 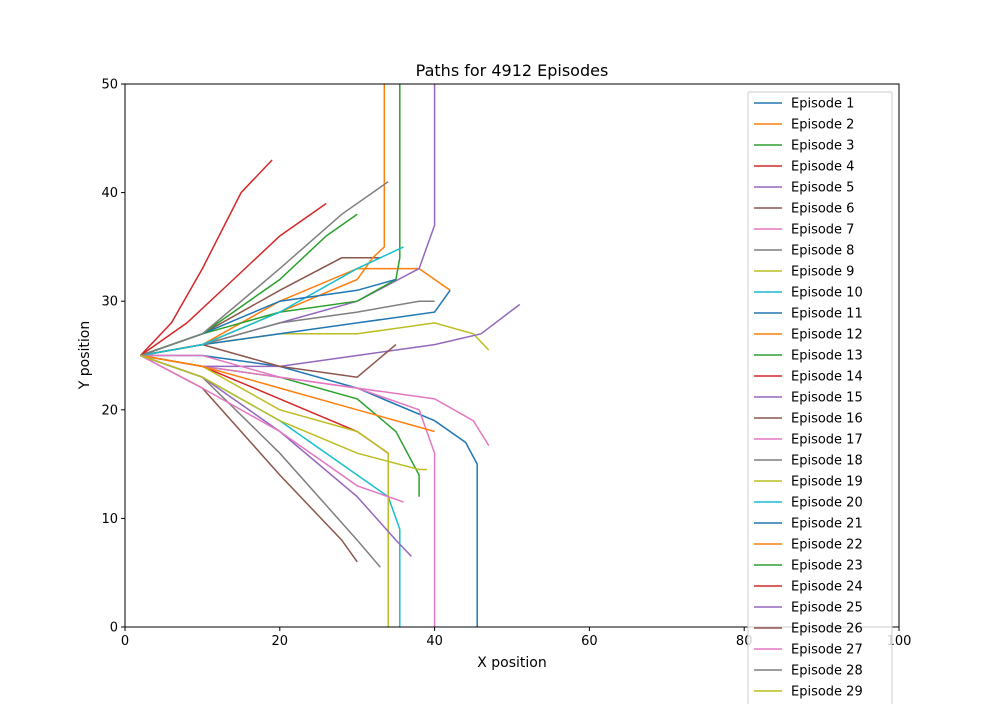 What do you see at coordinates (827, 692) in the screenshot?
I see `legend-entry: Episode 29` at bounding box center [827, 692].